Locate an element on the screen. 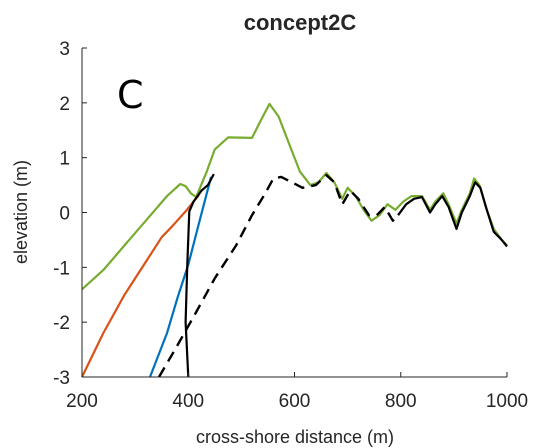 The width and height of the screenshot is (536, 448). y-axis-label: elevation (m) is located at coordinates (21, 212).